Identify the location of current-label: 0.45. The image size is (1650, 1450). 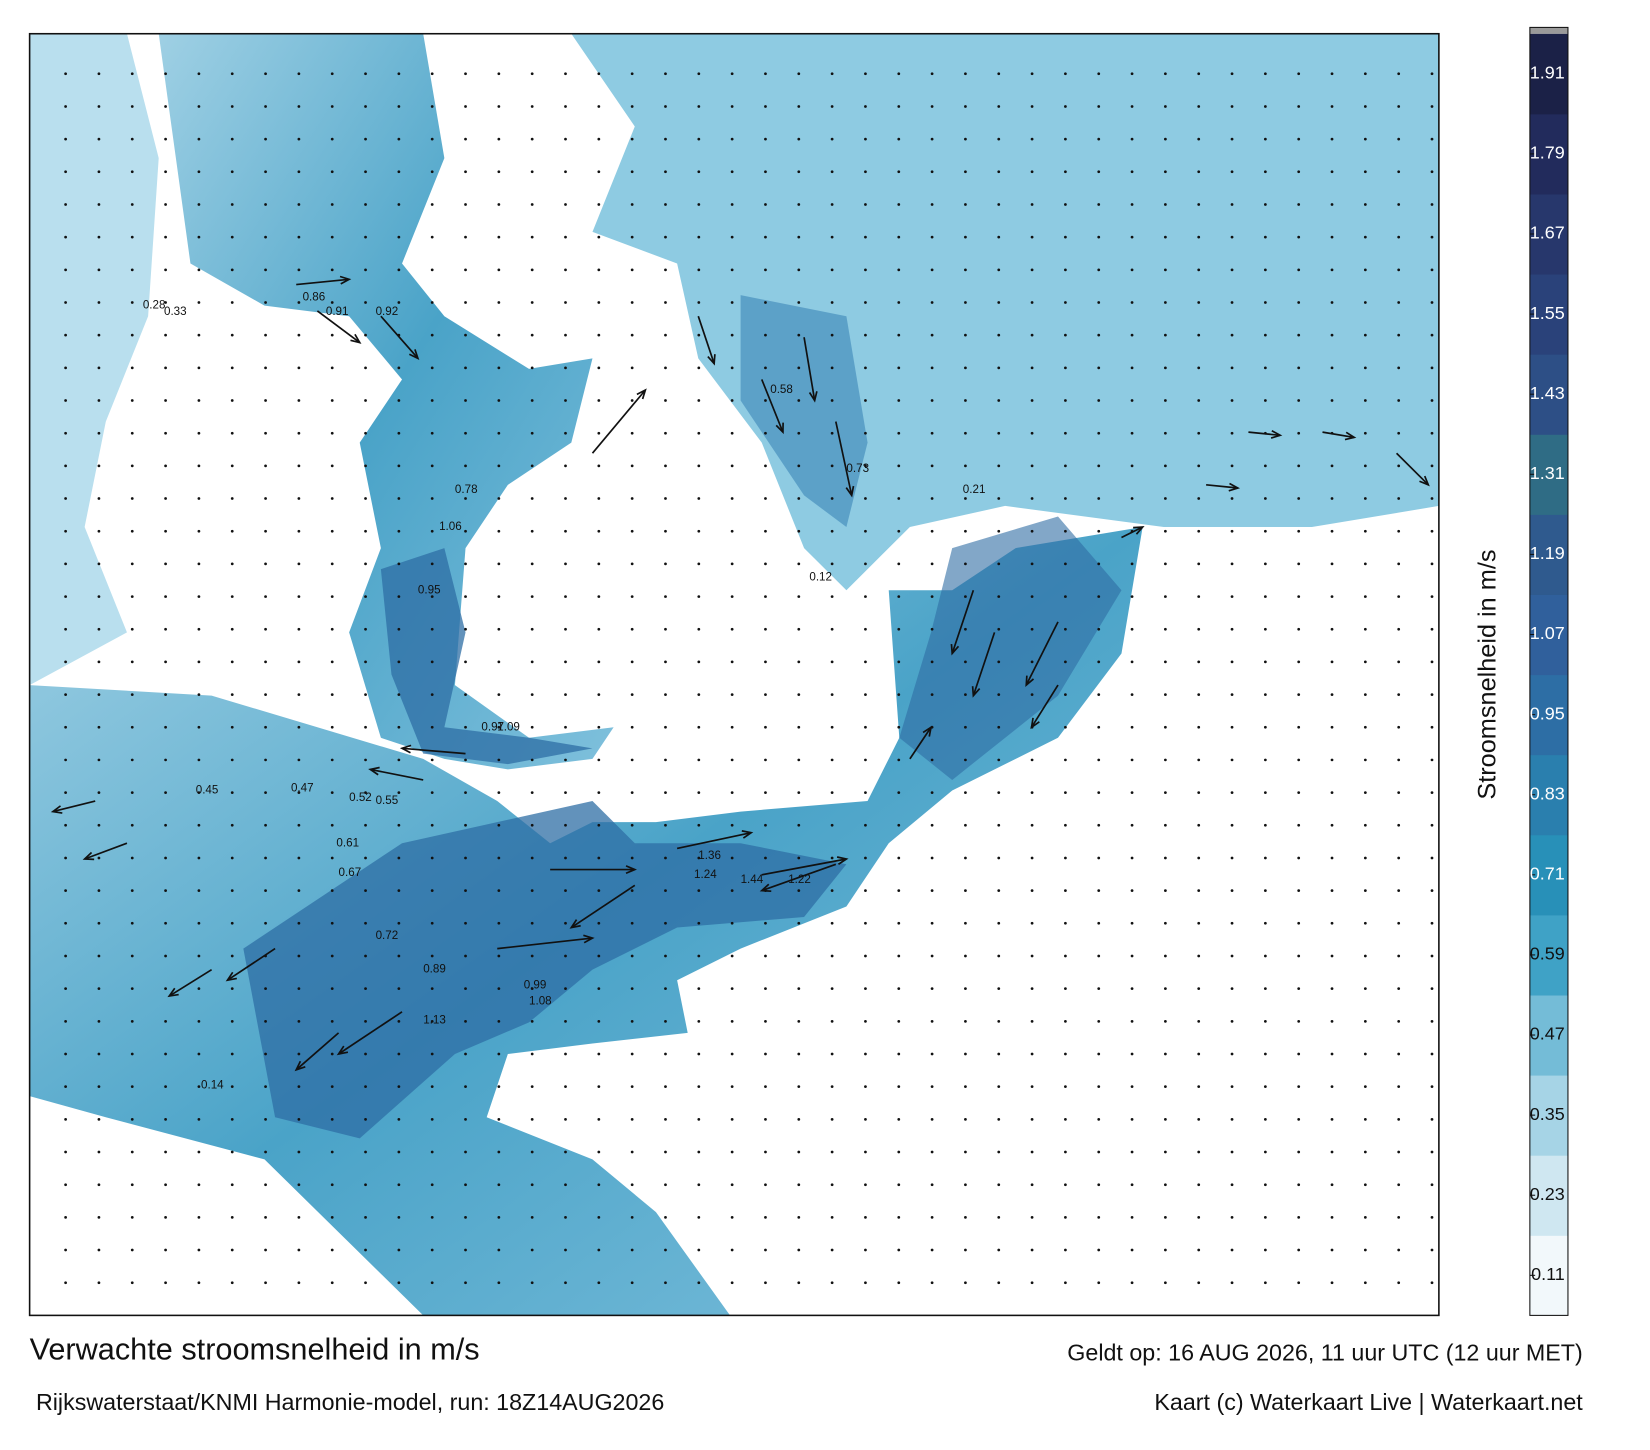
(207, 790).